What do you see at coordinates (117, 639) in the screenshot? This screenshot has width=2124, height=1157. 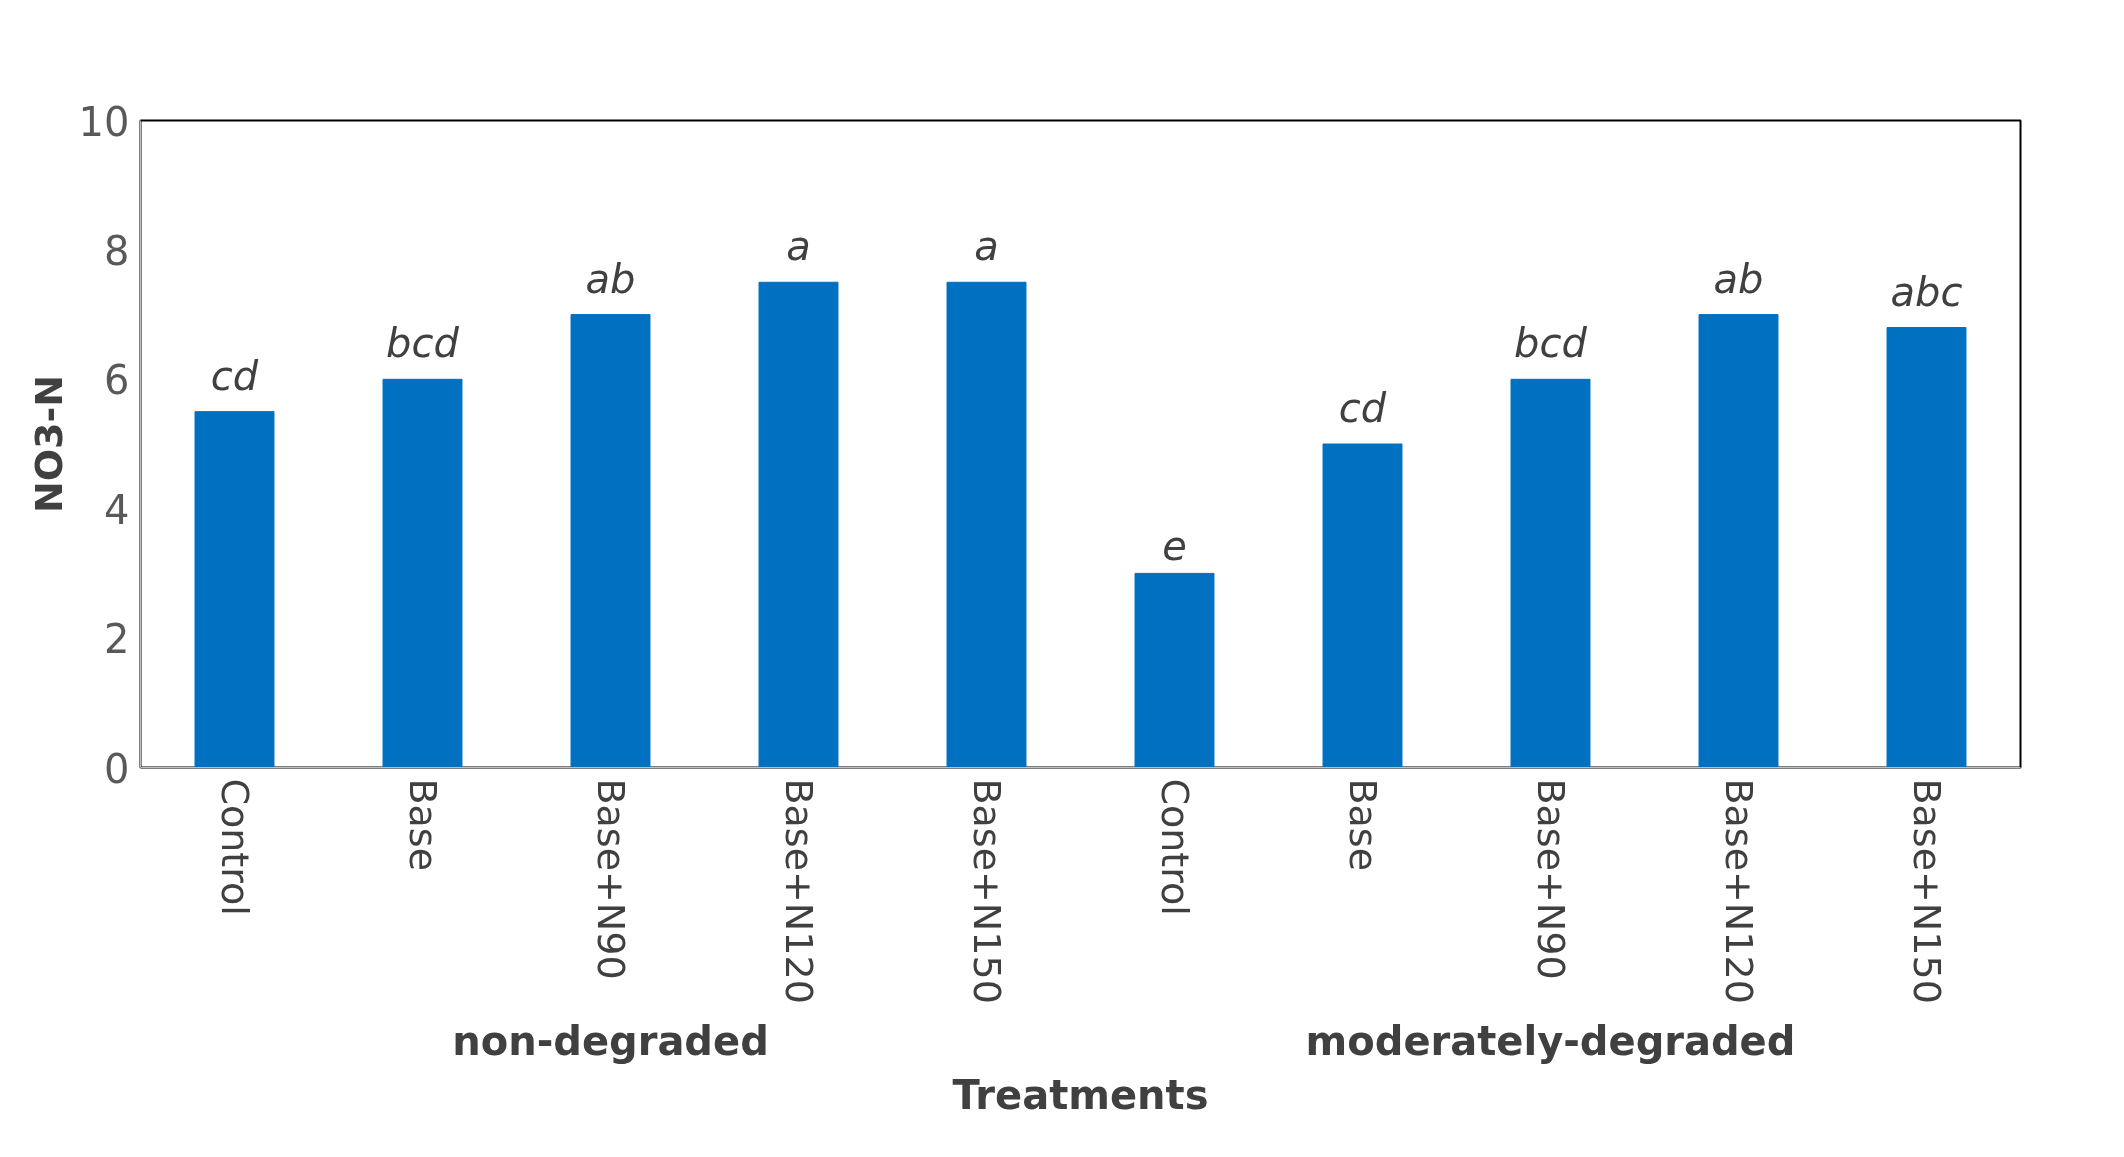 I see `y-tick-label: 2` at bounding box center [117, 639].